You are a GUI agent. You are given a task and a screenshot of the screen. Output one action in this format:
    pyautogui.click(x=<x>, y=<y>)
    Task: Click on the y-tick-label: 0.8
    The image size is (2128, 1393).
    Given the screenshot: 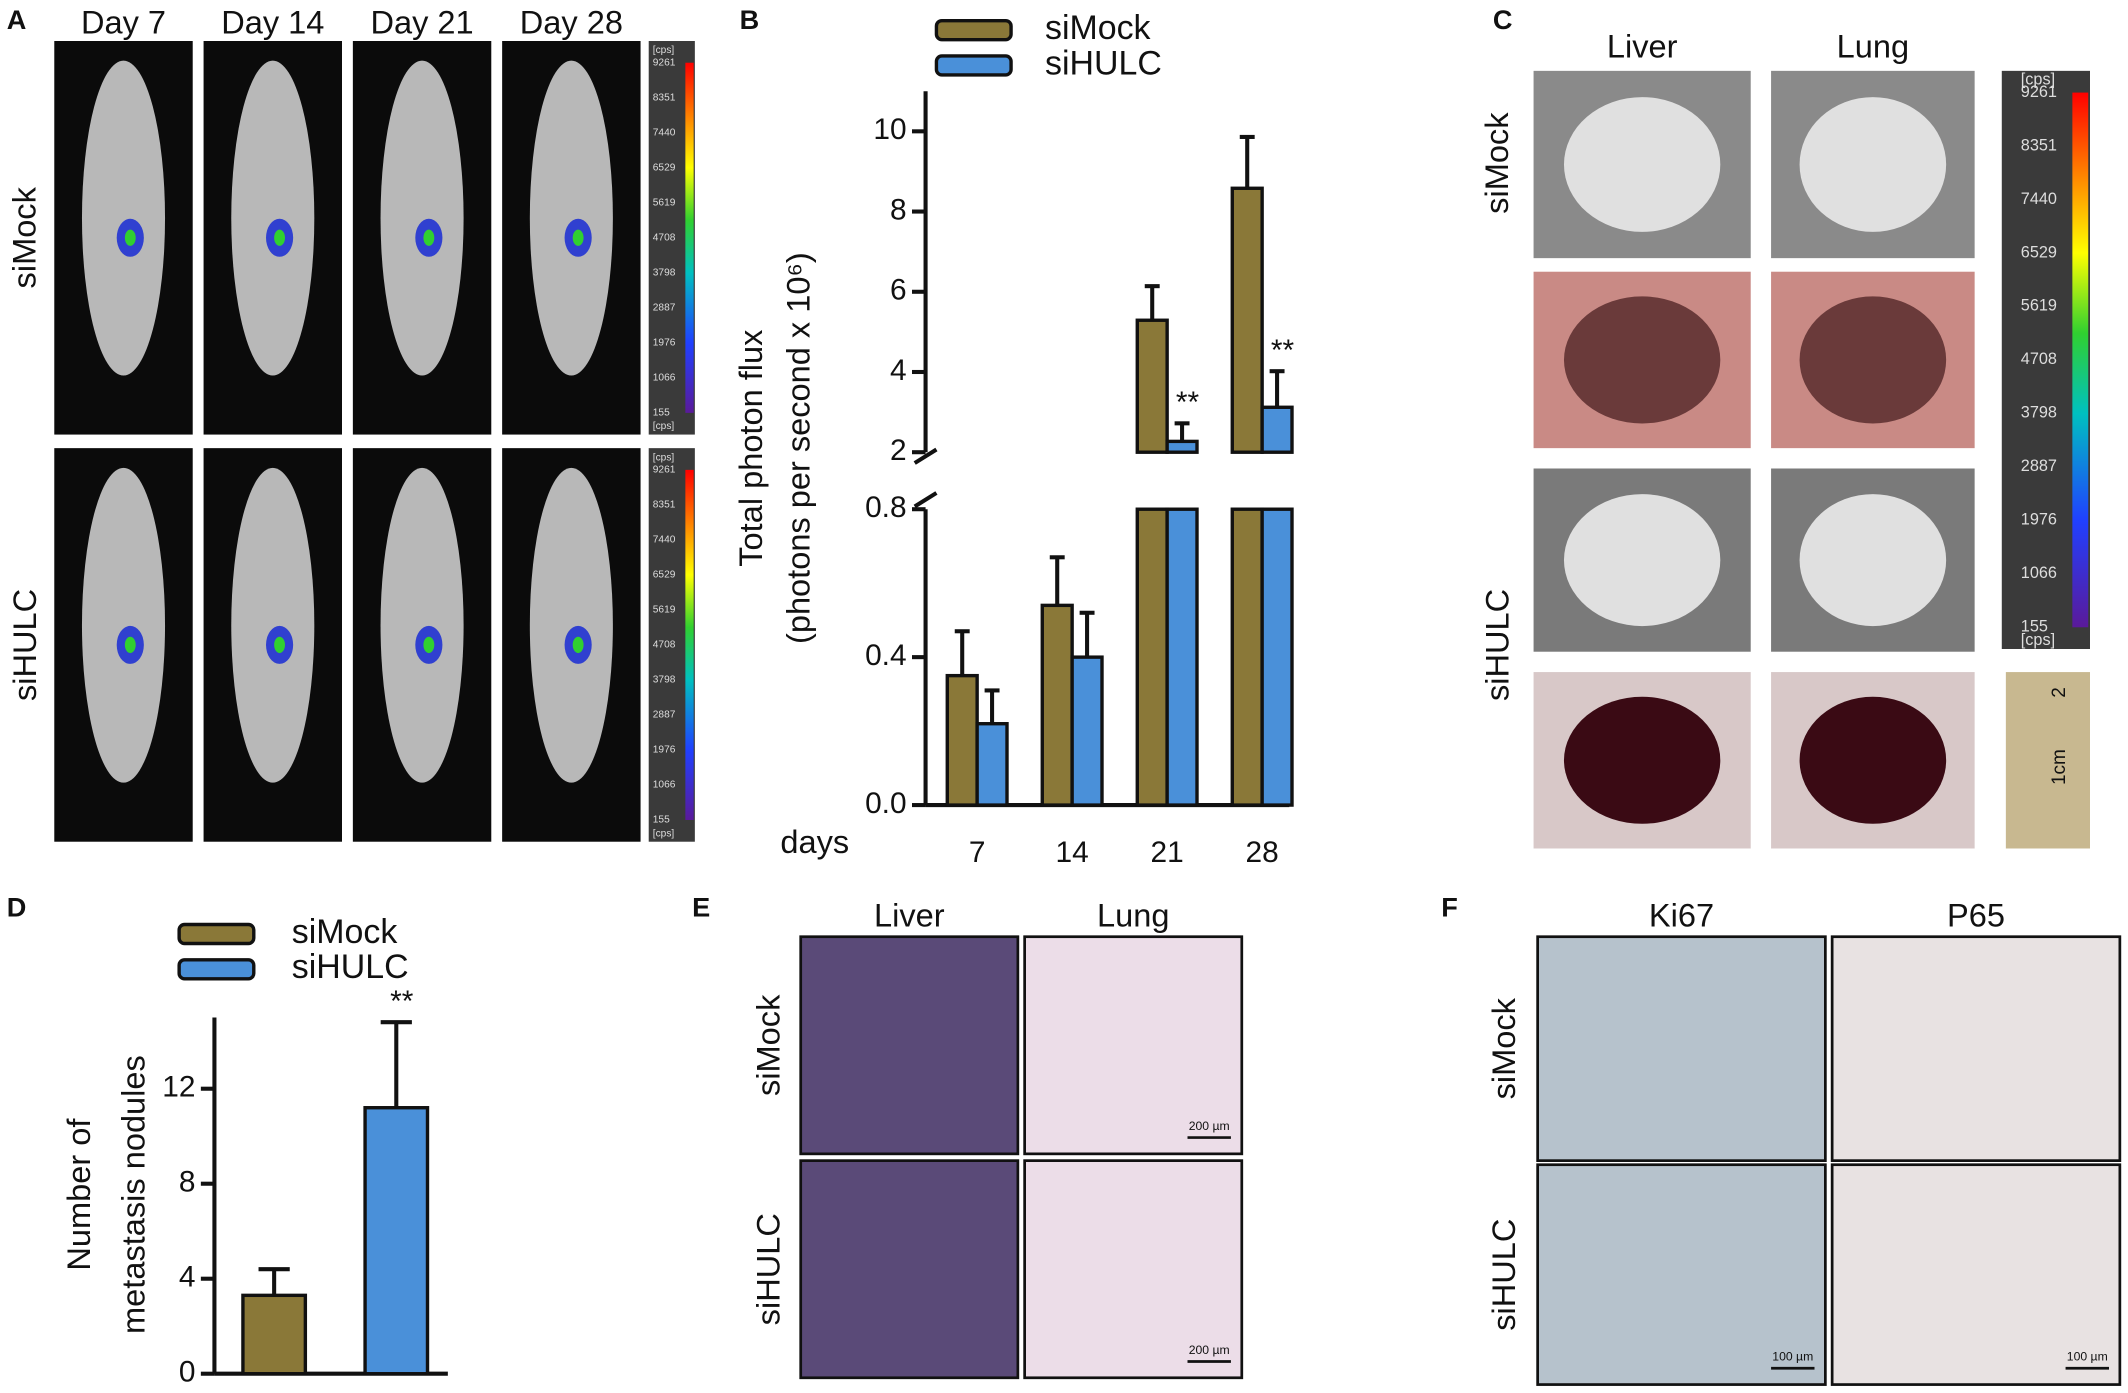 What is the action you would take?
    pyautogui.click(x=885, y=507)
    